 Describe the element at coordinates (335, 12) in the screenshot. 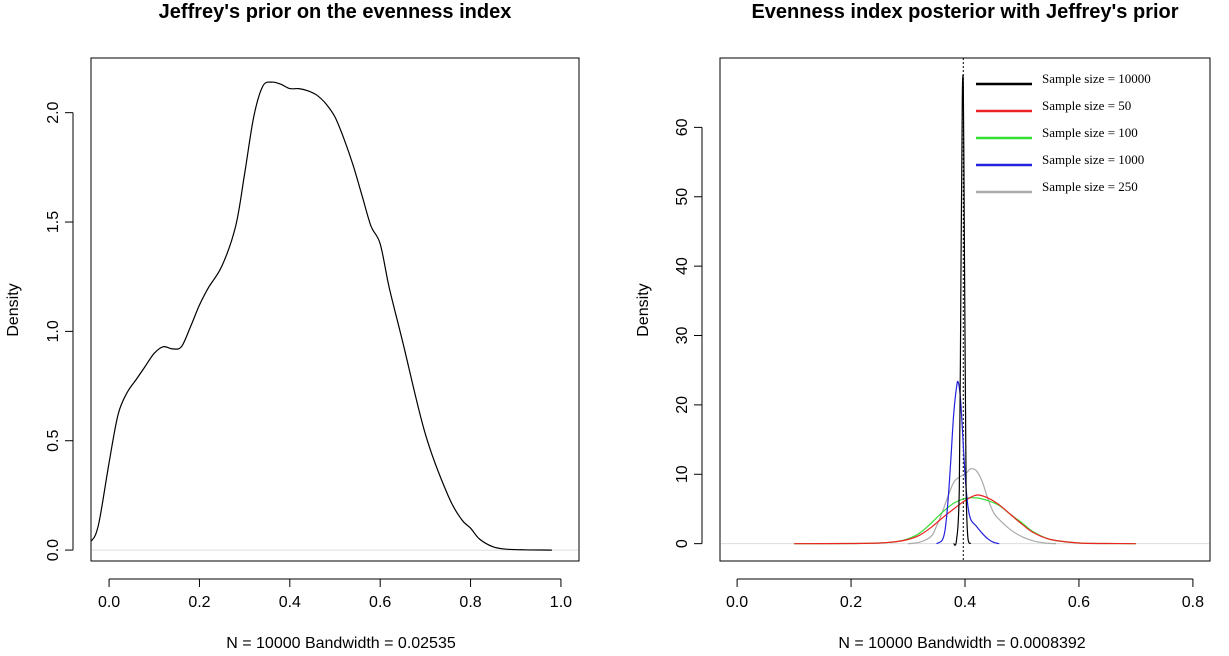

I see `prior-chart-title: Jeffrey's prior on the evenness index` at that location.